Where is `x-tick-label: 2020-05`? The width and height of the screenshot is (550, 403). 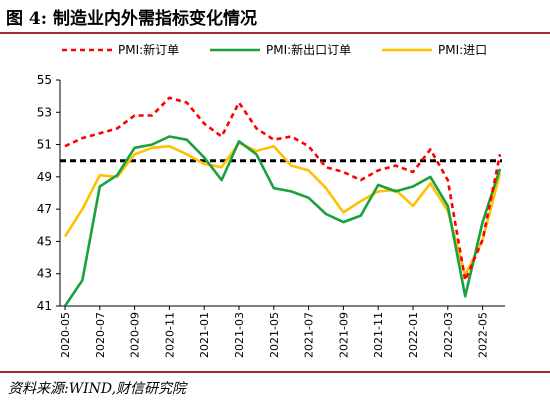
x-tick-label: 2020-05 is located at coordinates (65, 335).